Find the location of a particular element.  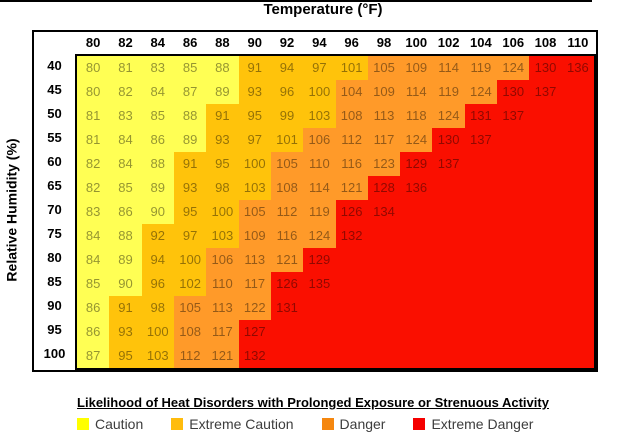

hi-cell-rh85-t80: 85 is located at coordinates (93, 284).